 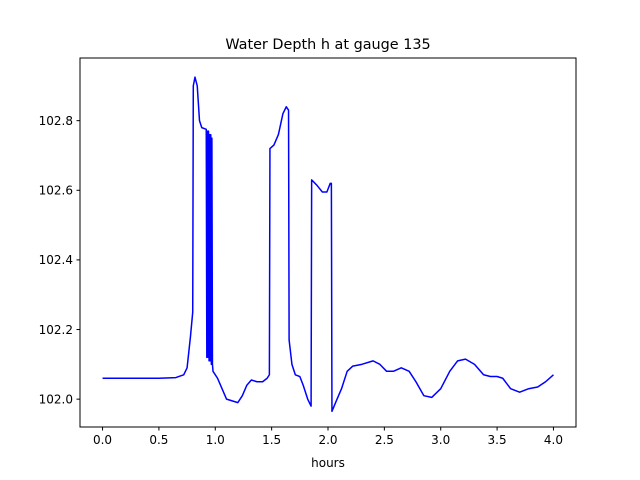 What do you see at coordinates (384, 440) in the screenshot?
I see `x-tick-label: 2.5` at bounding box center [384, 440].